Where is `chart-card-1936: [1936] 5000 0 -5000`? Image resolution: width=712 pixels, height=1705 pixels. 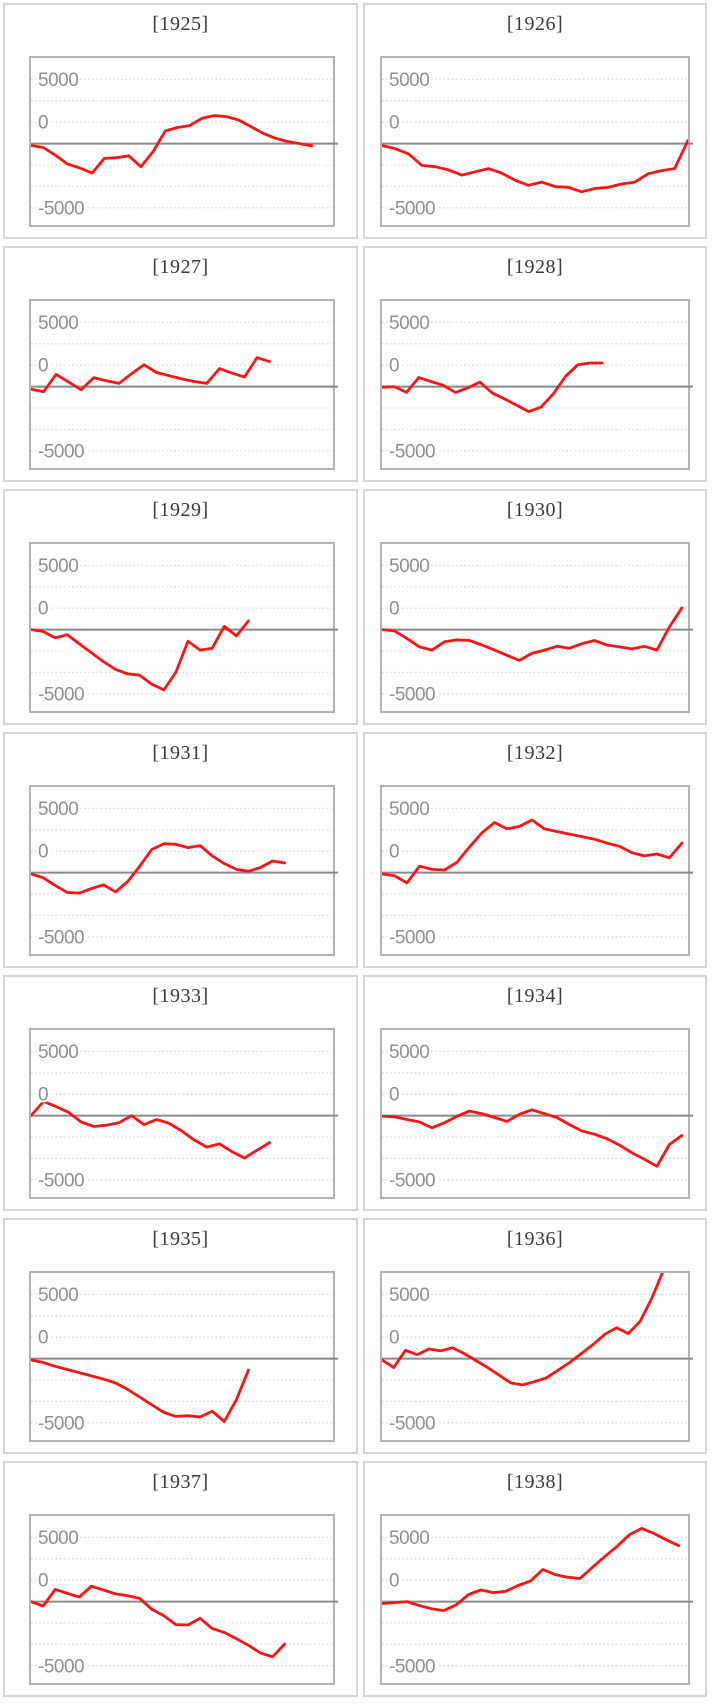 chart-card-1936: [1936] 5000 0 -5000 is located at coordinates (535, 1336).